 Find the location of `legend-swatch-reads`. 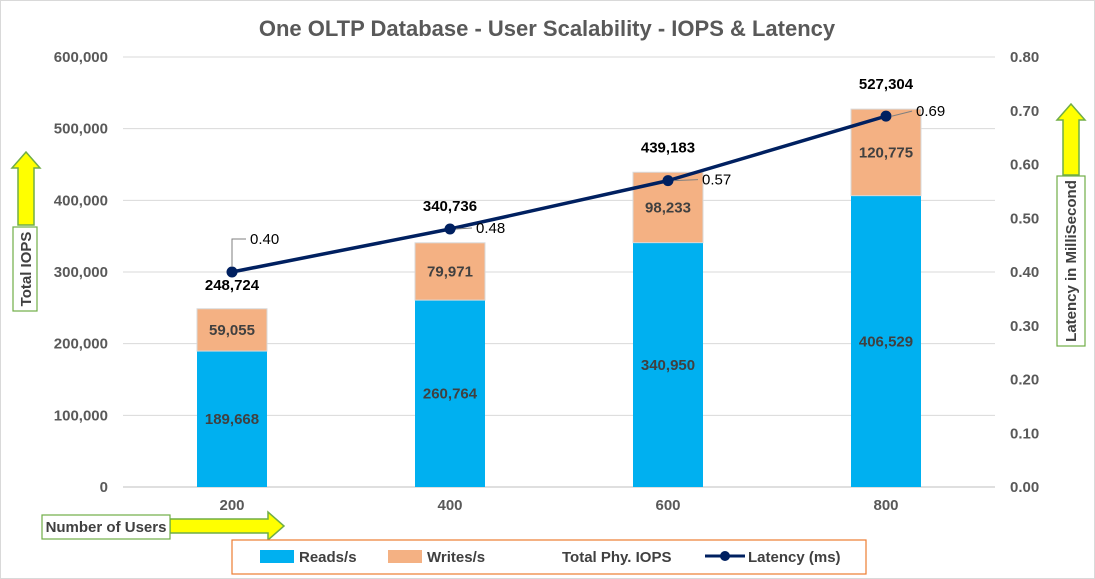

legend-swatch-reads is located at coordinates (277, 556).